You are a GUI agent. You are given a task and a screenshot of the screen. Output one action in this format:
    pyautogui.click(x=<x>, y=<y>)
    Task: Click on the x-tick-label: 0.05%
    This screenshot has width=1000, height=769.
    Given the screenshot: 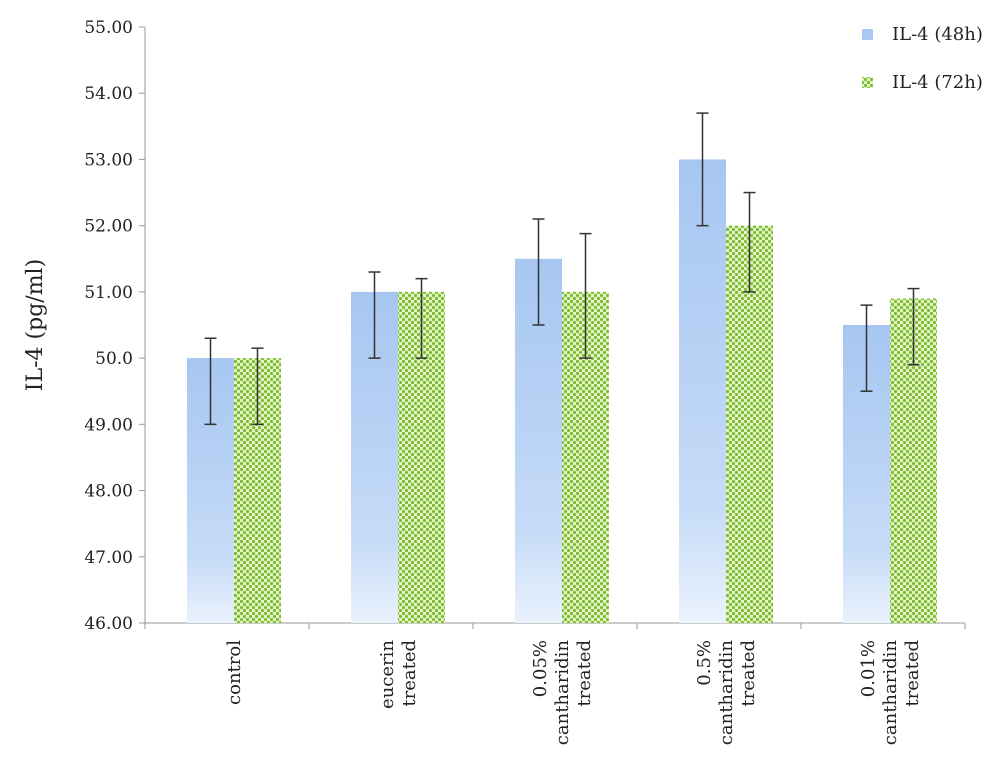 What is the action you would take?
    pyautogui.click(x=540, y=668)
    